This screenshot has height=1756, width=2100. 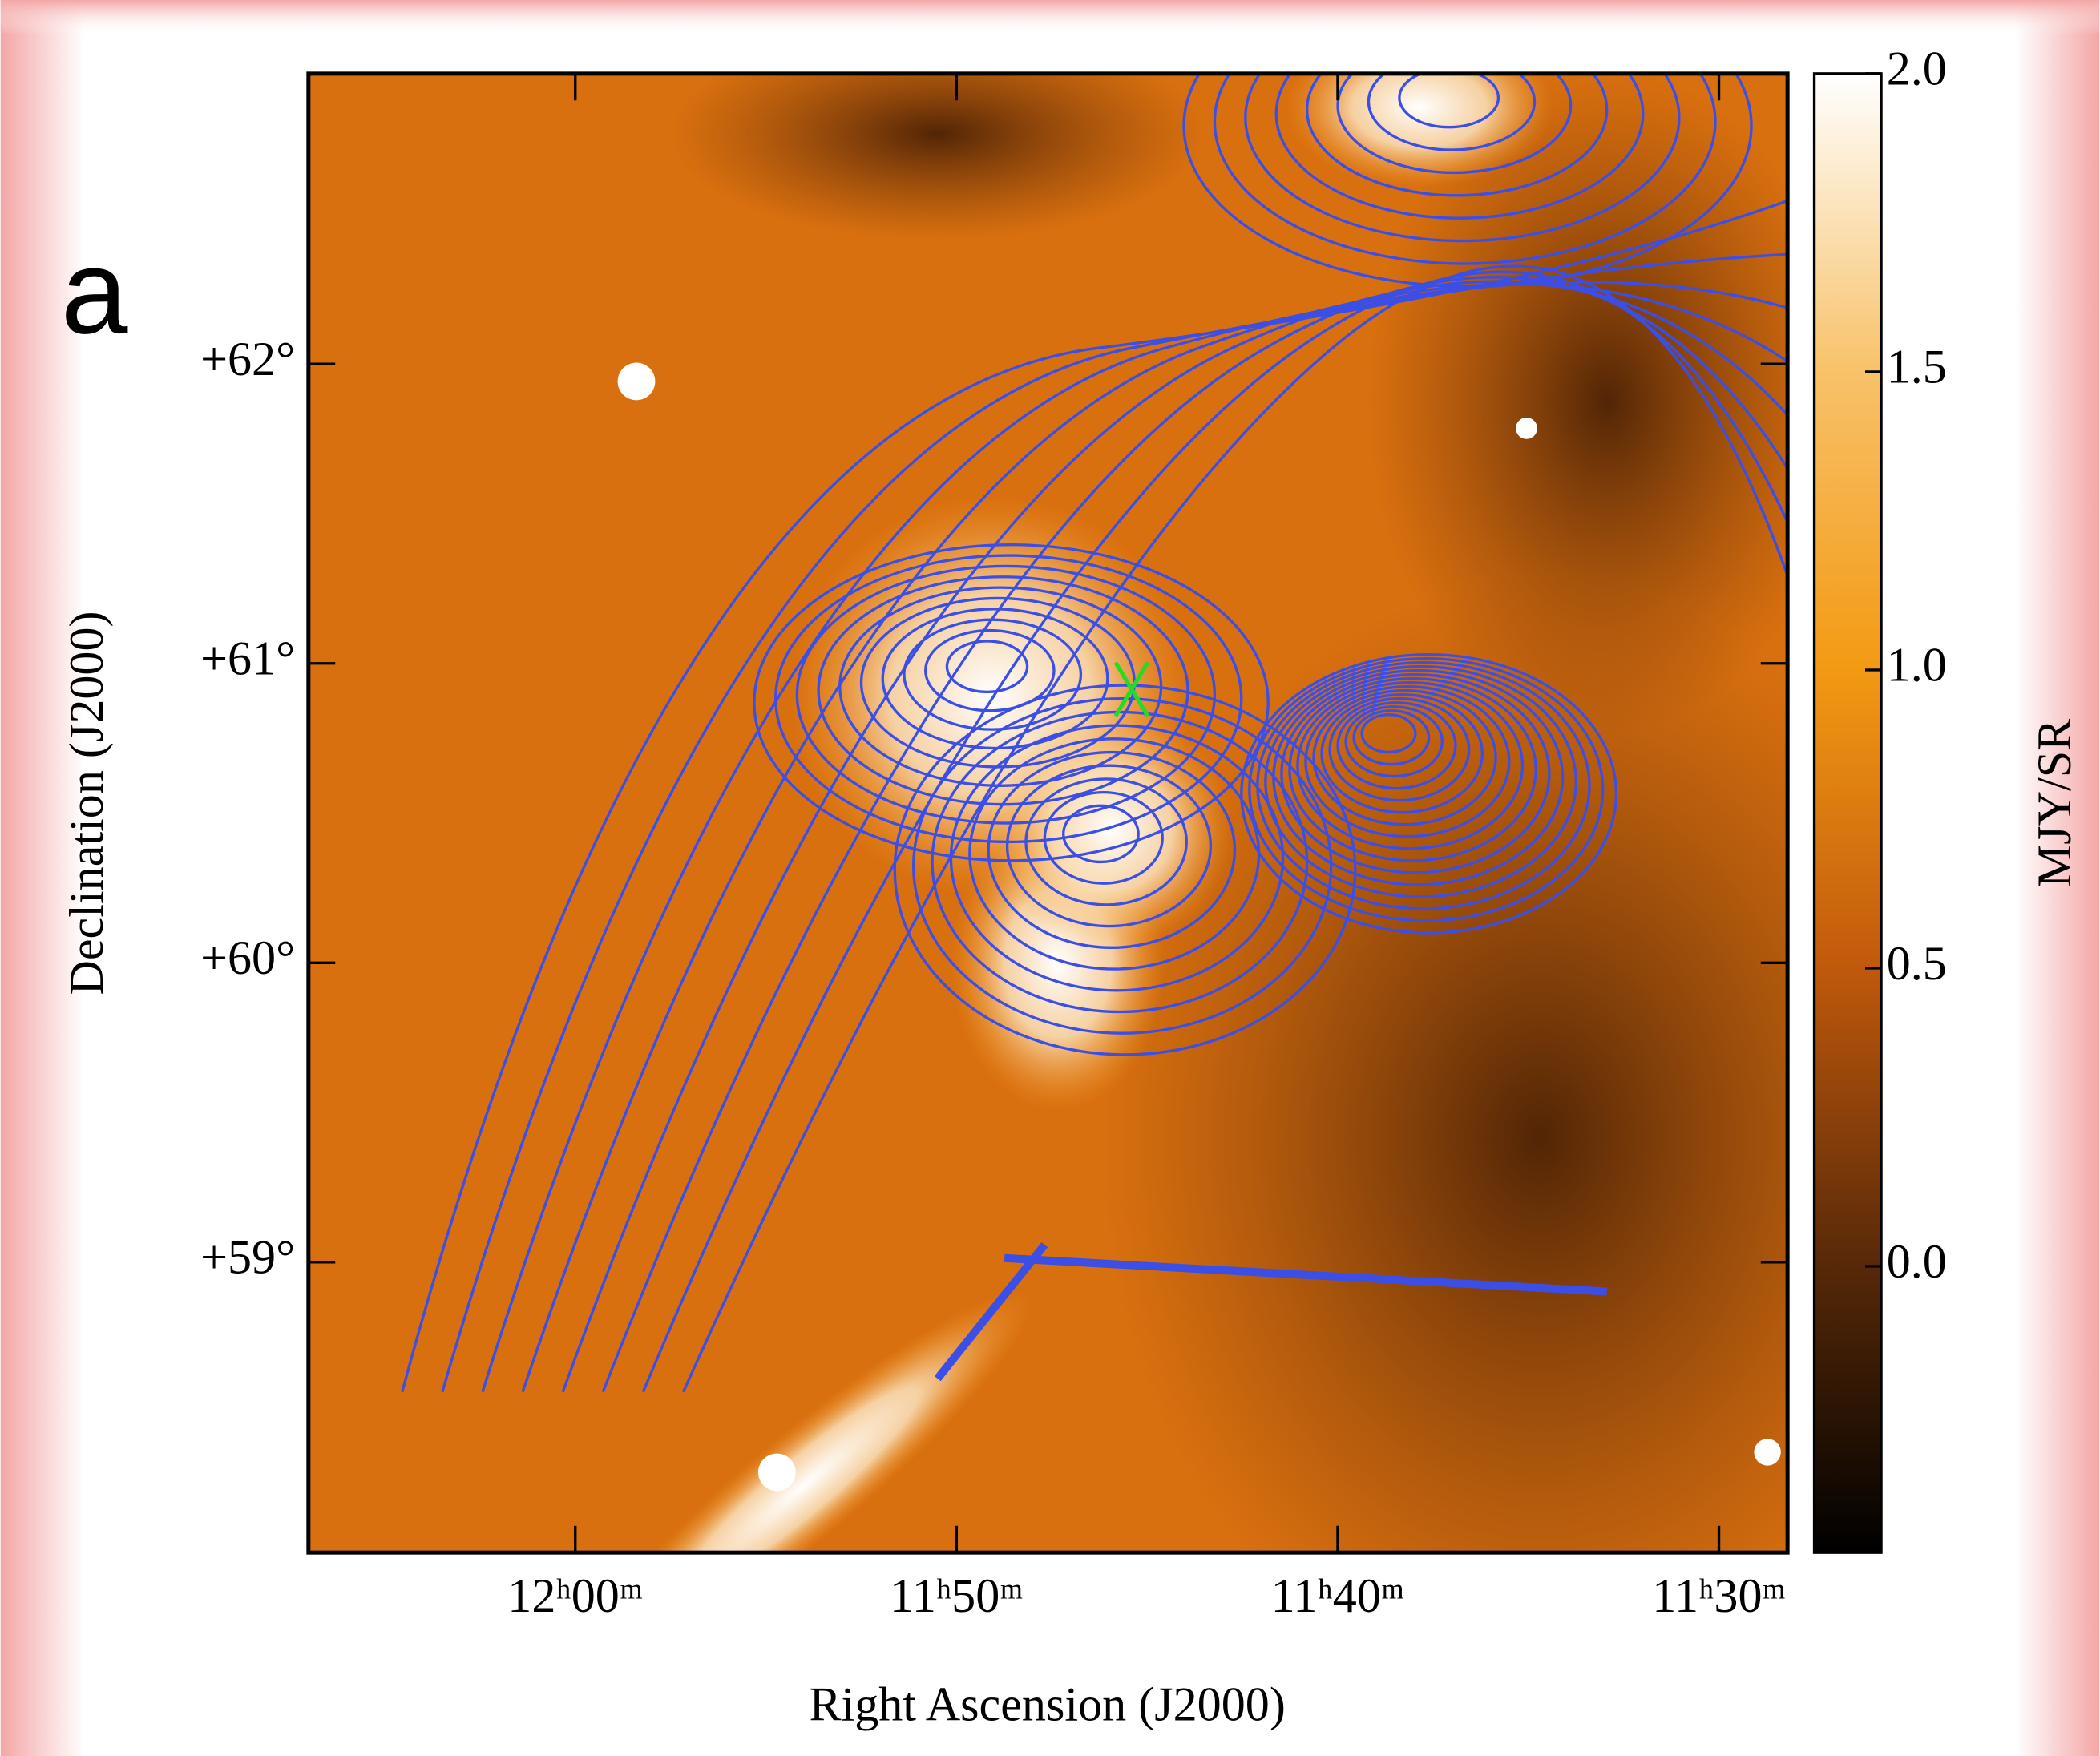 I want to click on y-tick-label: +62°, so click(x=247, y=359).